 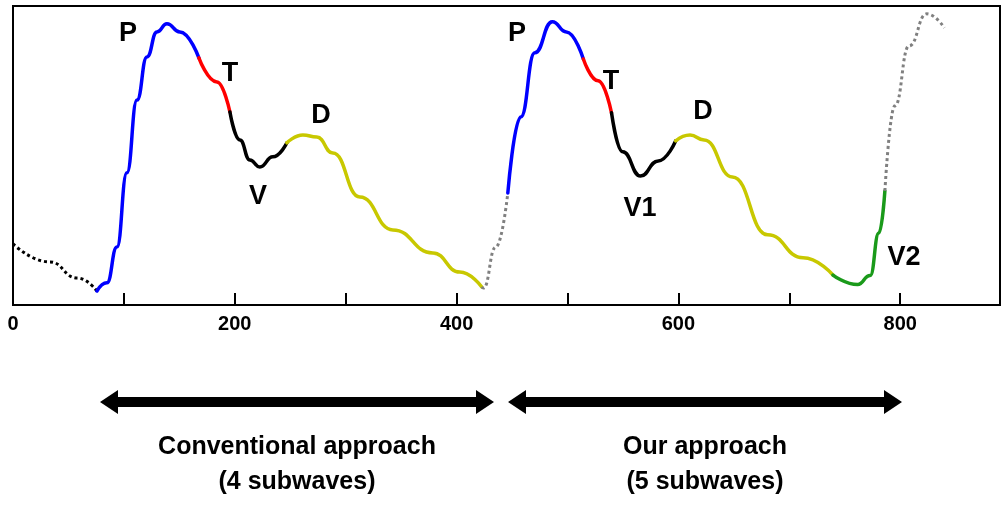 I want to click on x-tick-label: 400, so click(x=456, y=323).